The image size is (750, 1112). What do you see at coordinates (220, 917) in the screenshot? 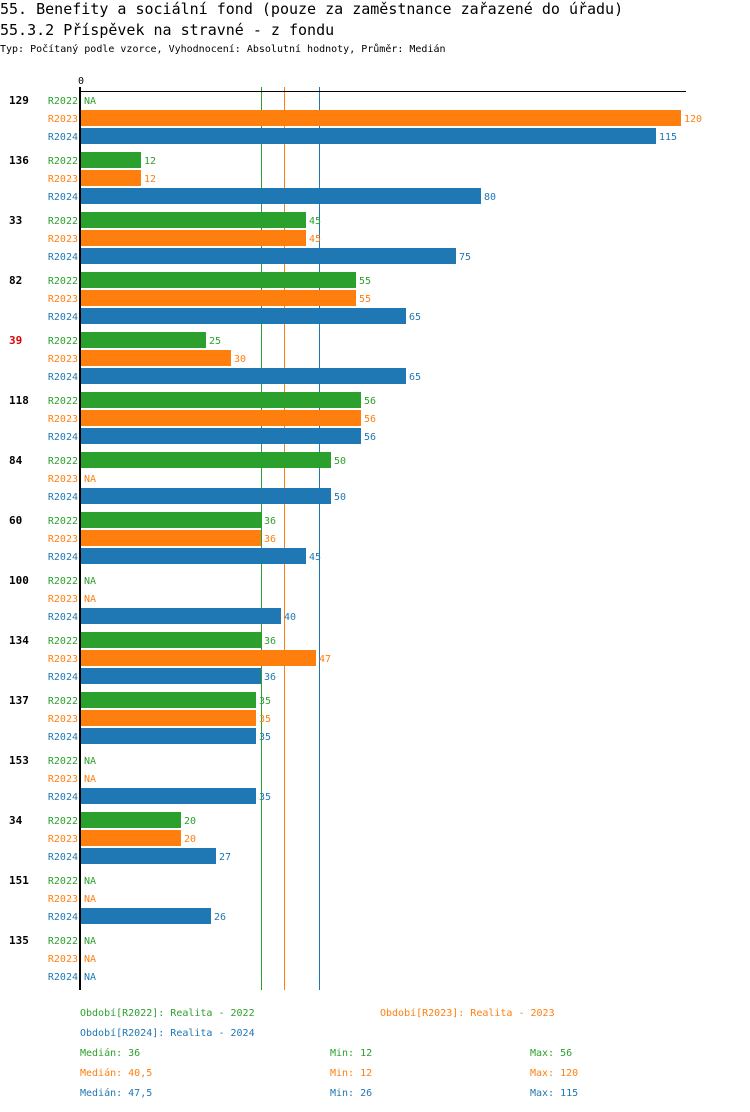
I see `data-label: 26` at bounding box center [220, 917].